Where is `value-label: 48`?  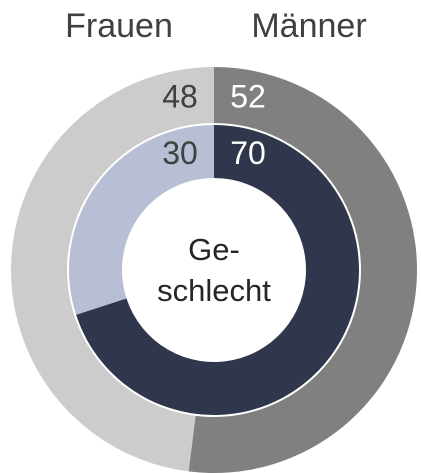 value-label: 48 is located at coordinates (180, 96).